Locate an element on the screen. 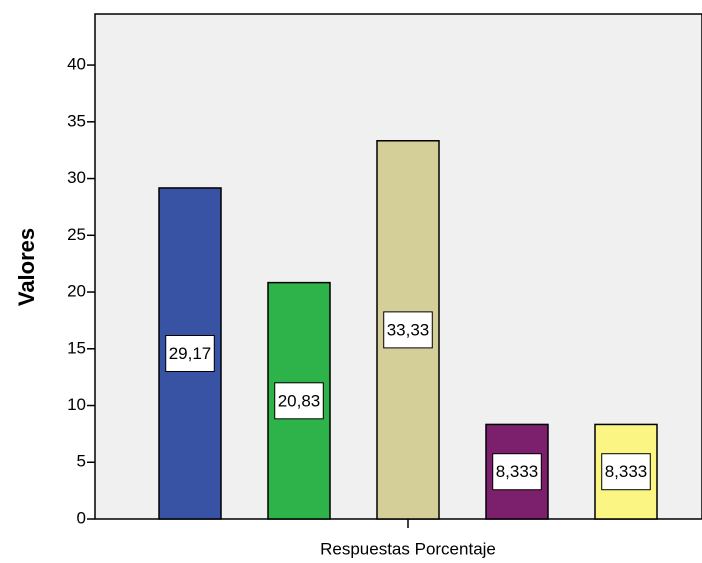 Image resolution: width=702 pixels, height=563 pixels. value-label: 33,33 is located at coordinates (408, 329).